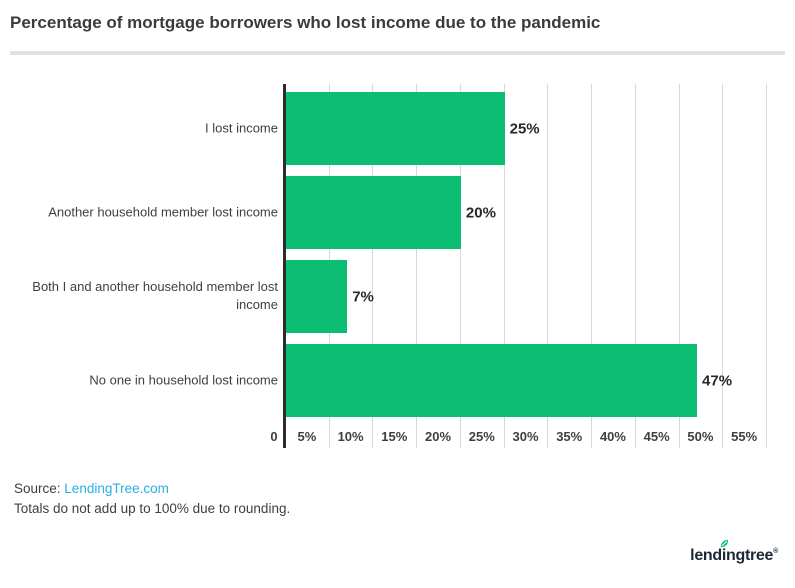 The image size is (795, 588). Describe the element at coordinates (284, 266) in the screenshot. I see `y-axis-line` at that location.